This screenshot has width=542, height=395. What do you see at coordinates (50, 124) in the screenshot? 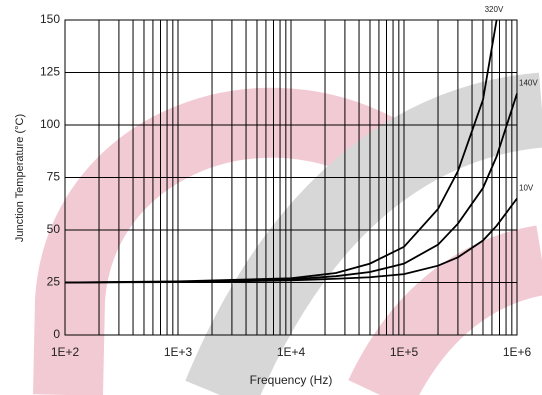
I see `y-tick-label: 100` at bounding box center [50, 124].